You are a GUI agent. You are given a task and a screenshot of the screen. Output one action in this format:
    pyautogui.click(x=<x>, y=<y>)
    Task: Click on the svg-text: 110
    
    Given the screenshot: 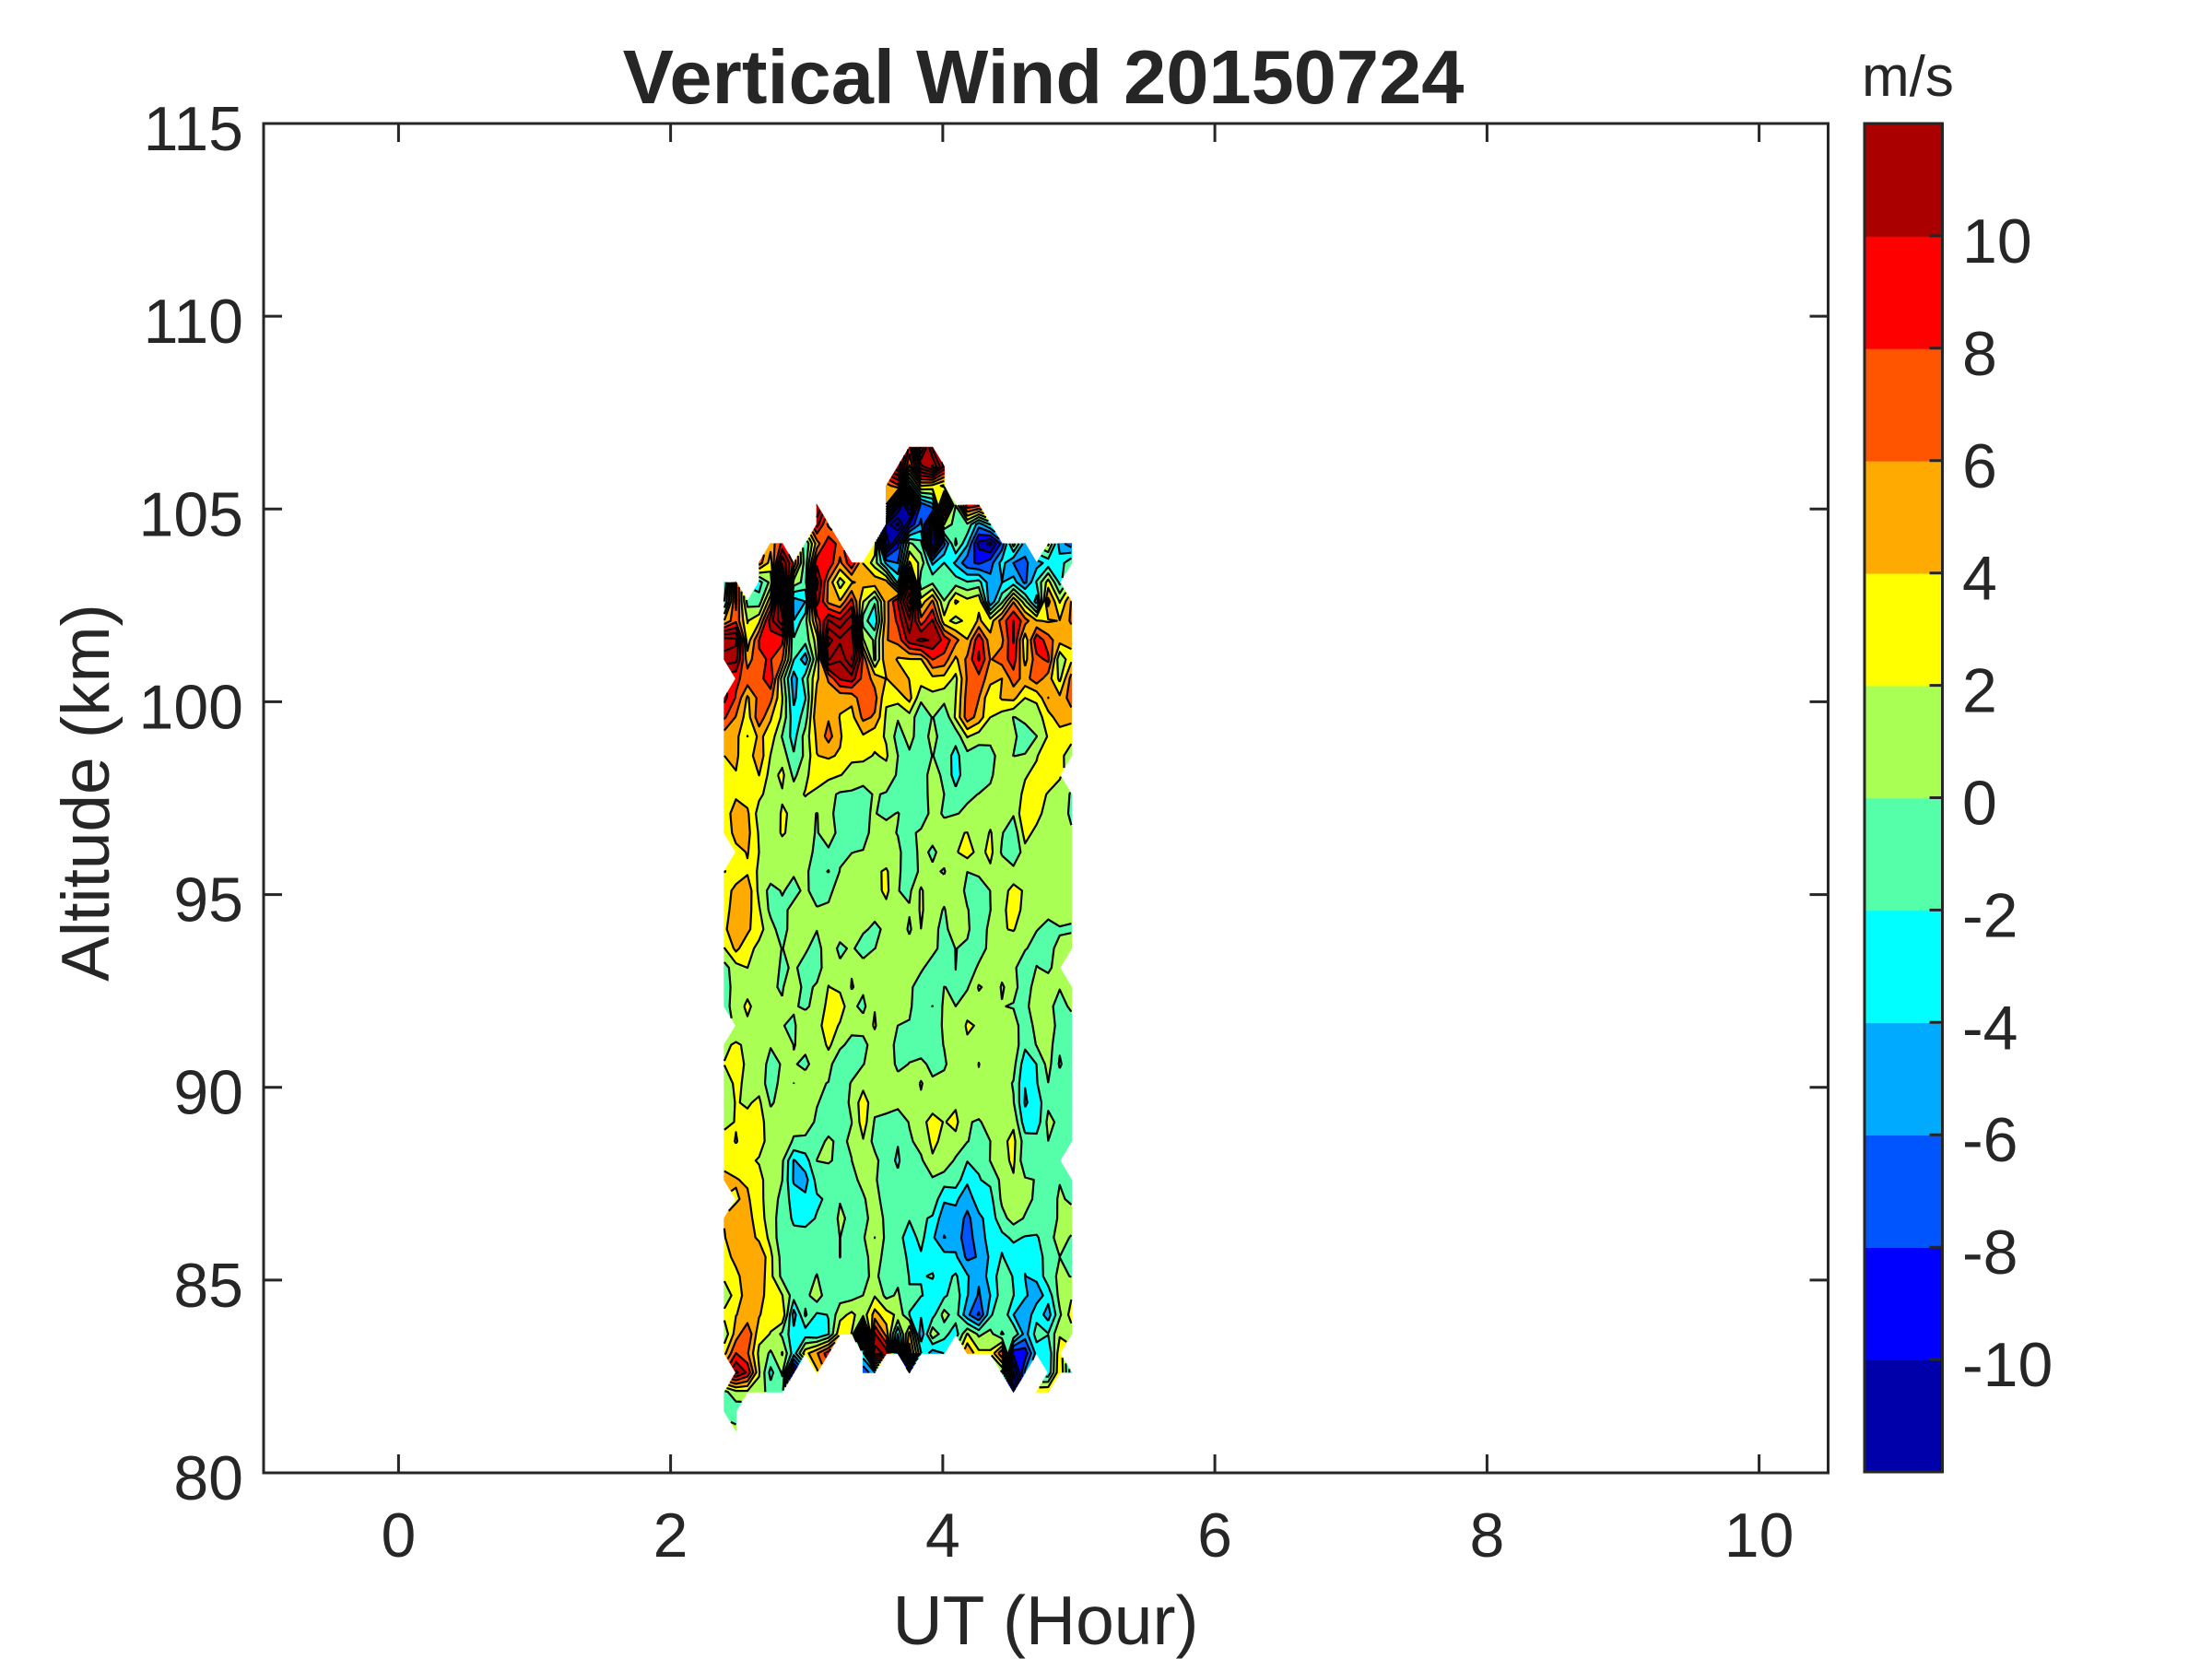 What is the action you would take?
    pyautogui.click(x=193, y=322)
    